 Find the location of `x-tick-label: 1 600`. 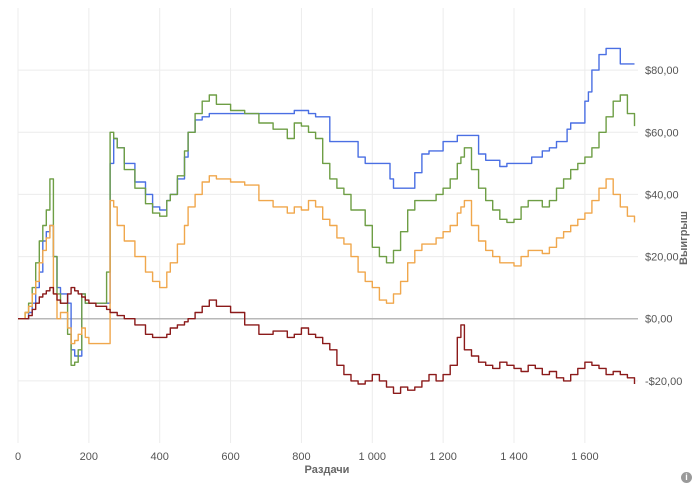

x-tick-label: 1 600 is located at coordinates (585, 457).